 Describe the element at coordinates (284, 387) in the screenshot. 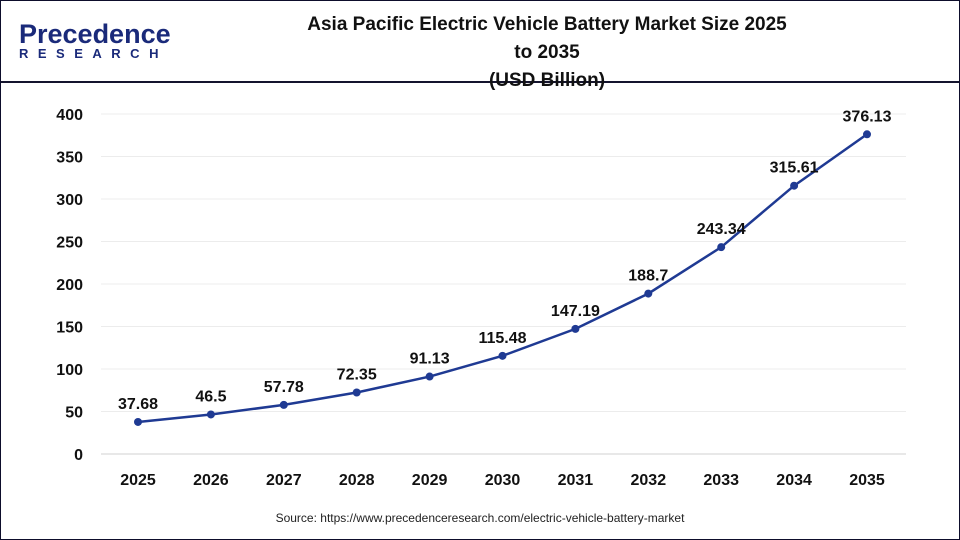

I see `data-label: 57.78` at that location.